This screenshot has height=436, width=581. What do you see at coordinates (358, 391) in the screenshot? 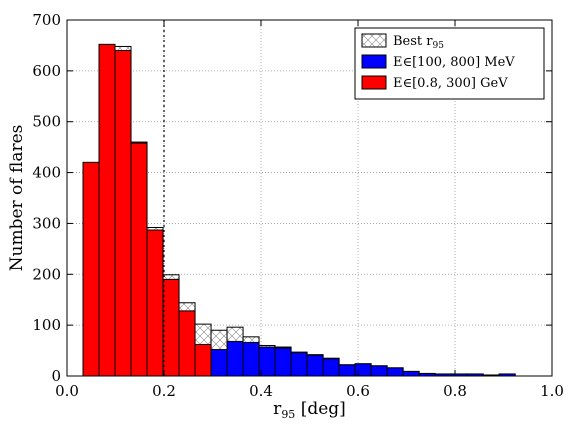
I see `x-tick-label-3: 0.6` at bounding box center [358, 391].